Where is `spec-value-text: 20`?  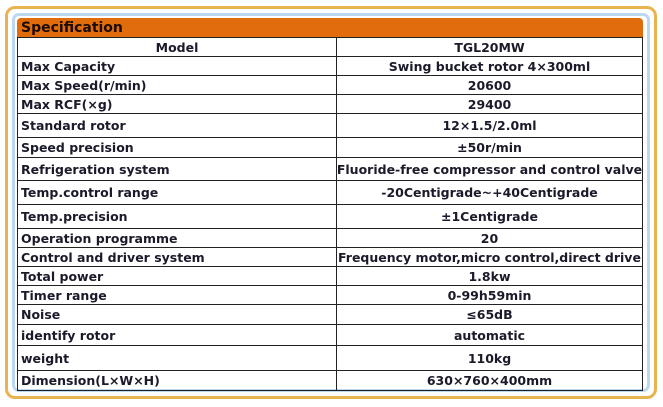 spec-value-text: 20 is located at coordinates (489, 238).